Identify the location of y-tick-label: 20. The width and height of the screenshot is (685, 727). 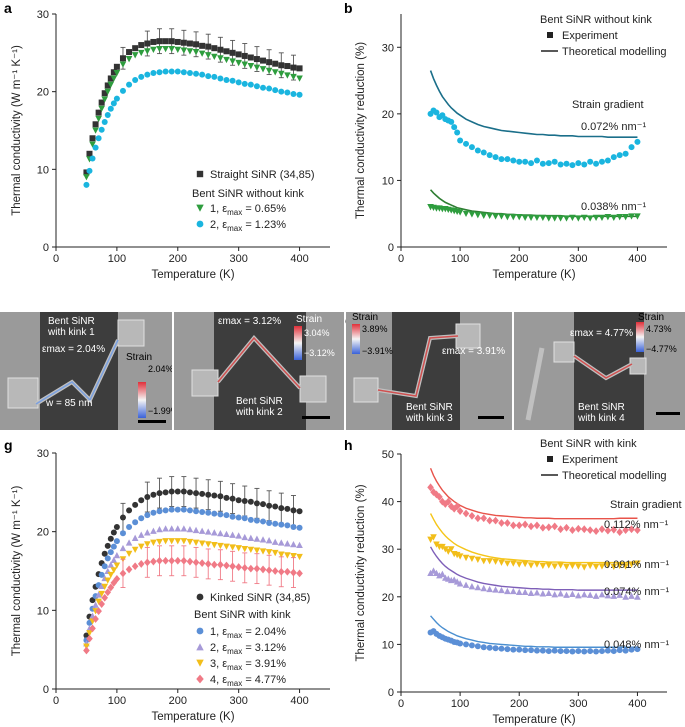
(43, 93).